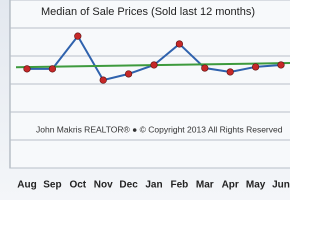 The height and width of the screenshot is (240, 320). Describe the element at coordinates (153, 185) in the screenshot. I see `x-tick-label: Jan` at that location.